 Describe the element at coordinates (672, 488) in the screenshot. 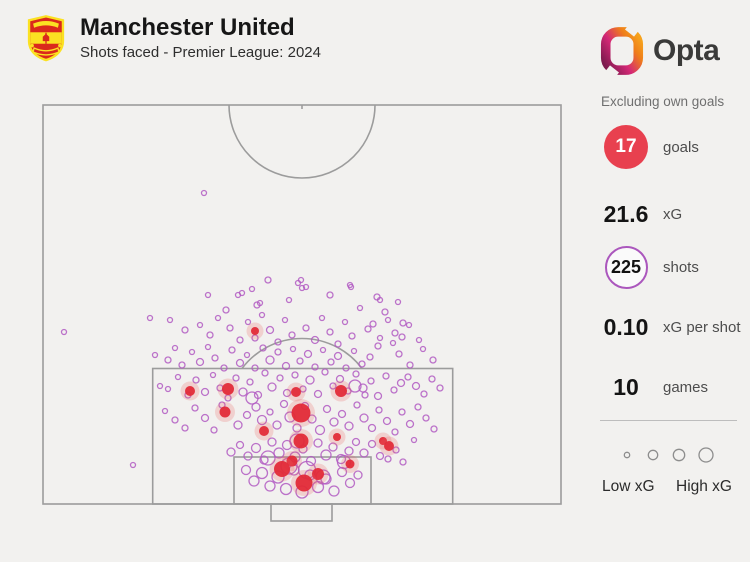

I see `legend-labels: Low xG High xG` at that location.